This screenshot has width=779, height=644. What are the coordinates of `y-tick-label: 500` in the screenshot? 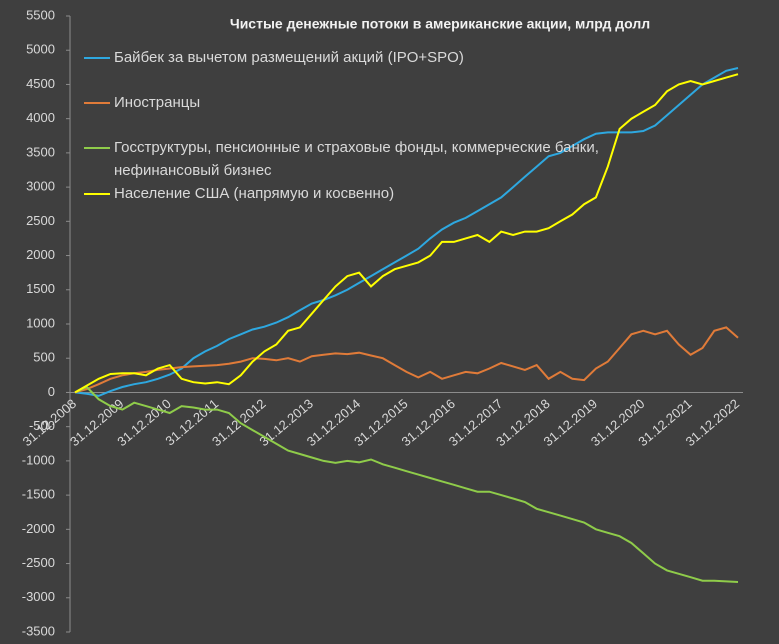 It's located at (44, 357).